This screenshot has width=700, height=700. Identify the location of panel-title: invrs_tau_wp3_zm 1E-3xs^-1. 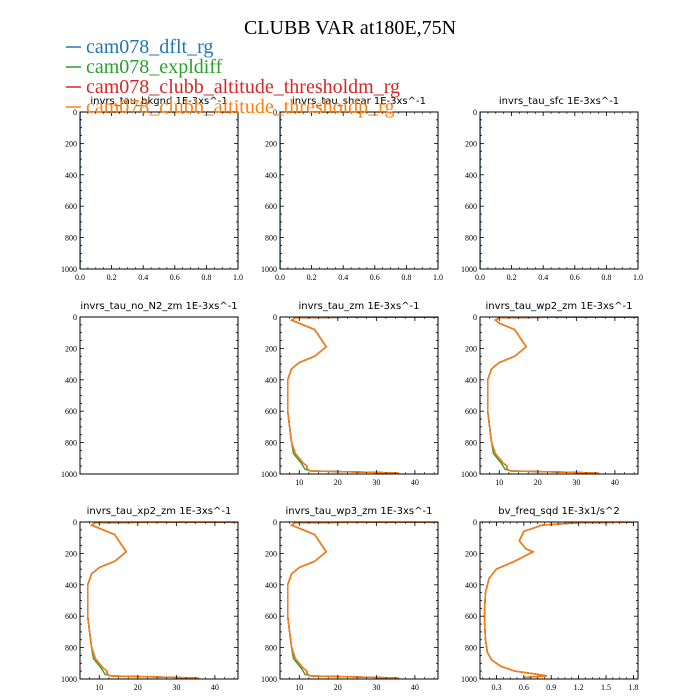
(359, 511).